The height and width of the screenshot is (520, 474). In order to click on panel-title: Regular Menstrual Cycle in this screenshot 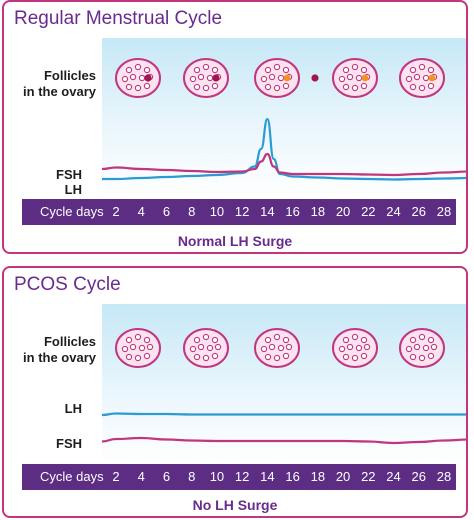, I will do `click(118, 18)`.